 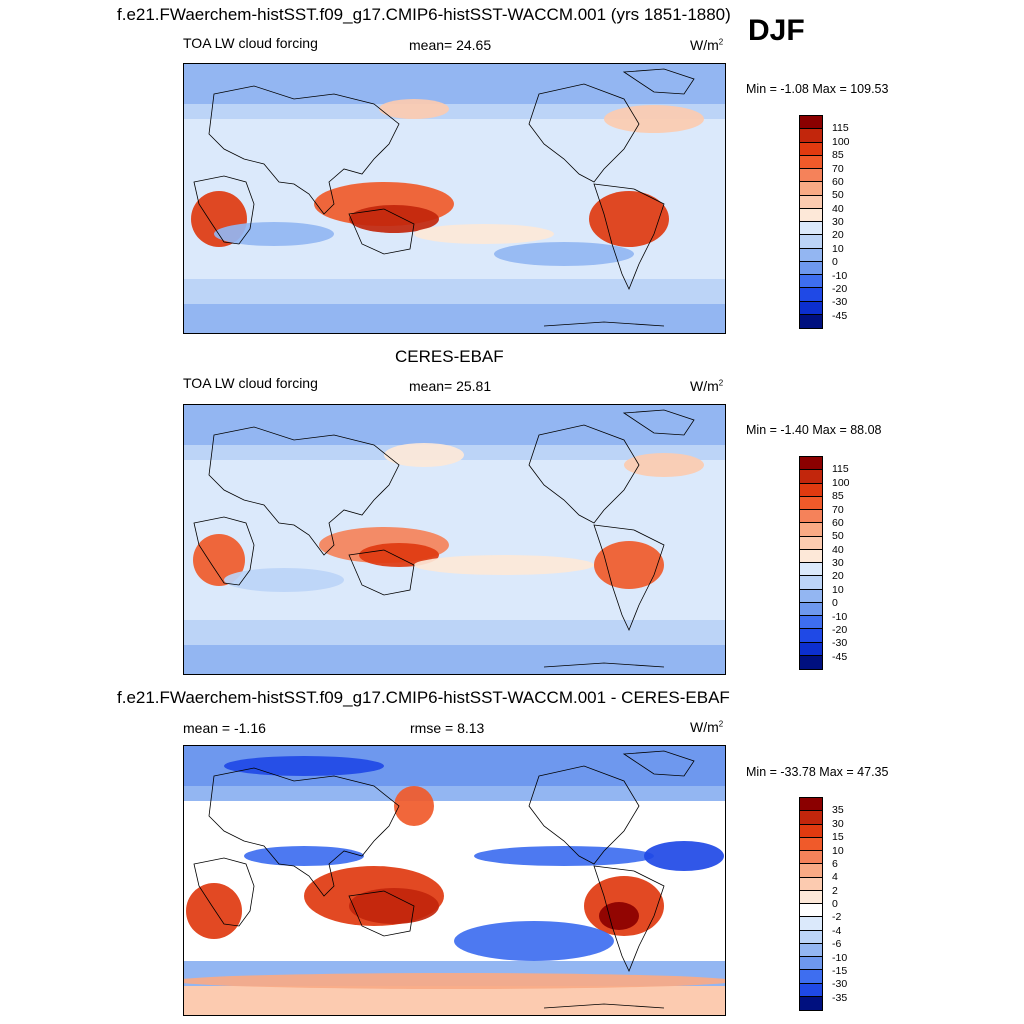 I want to click on panel2-units: W/m2, so click(x=707, y=386).